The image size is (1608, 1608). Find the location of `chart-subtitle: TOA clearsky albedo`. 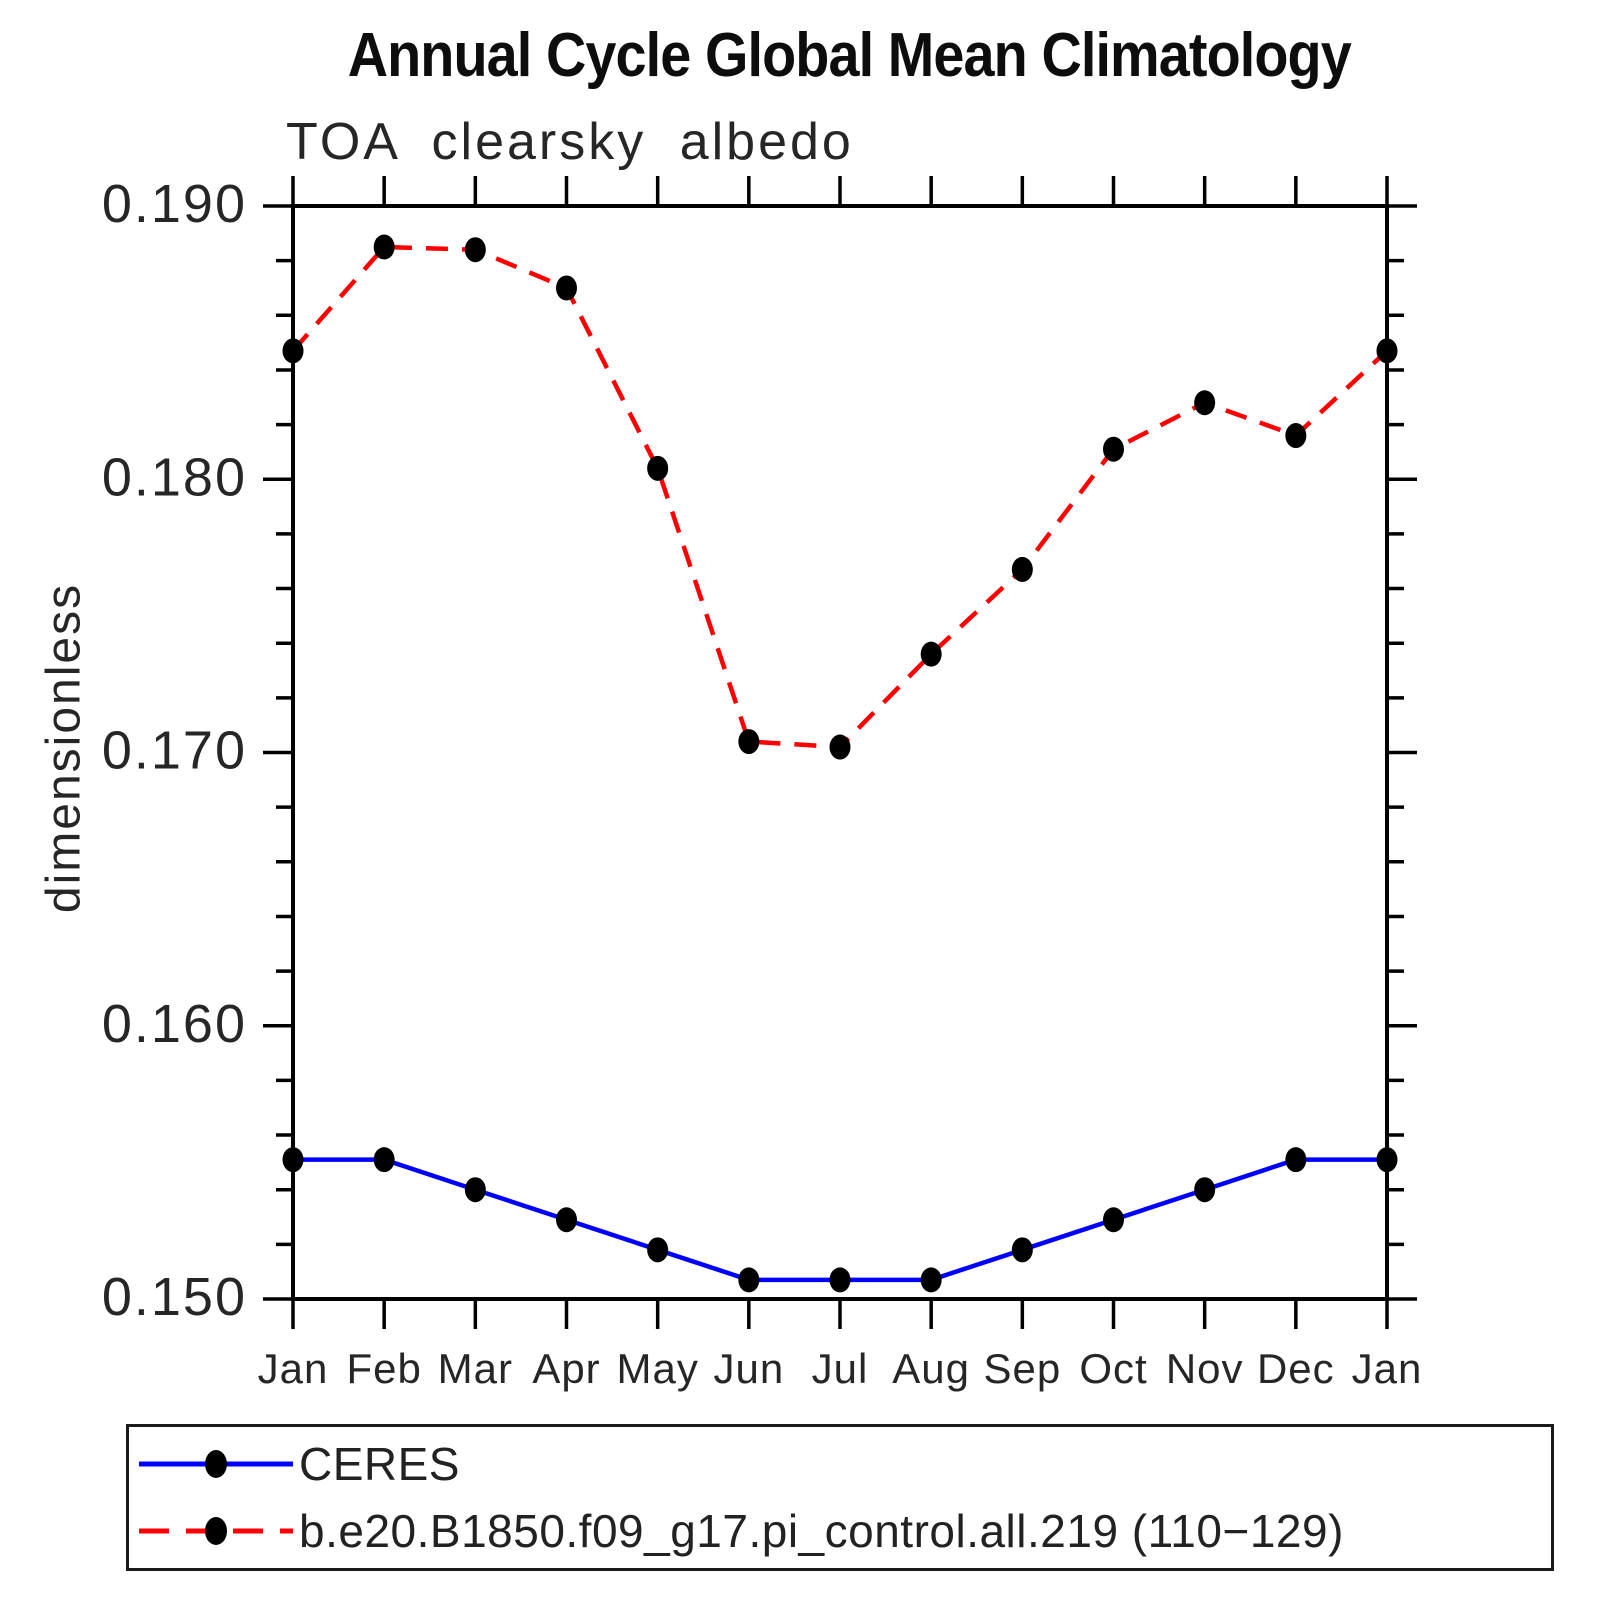

chart-subtitle: TOA clearsky albedo is located at coordinates (570, 142).